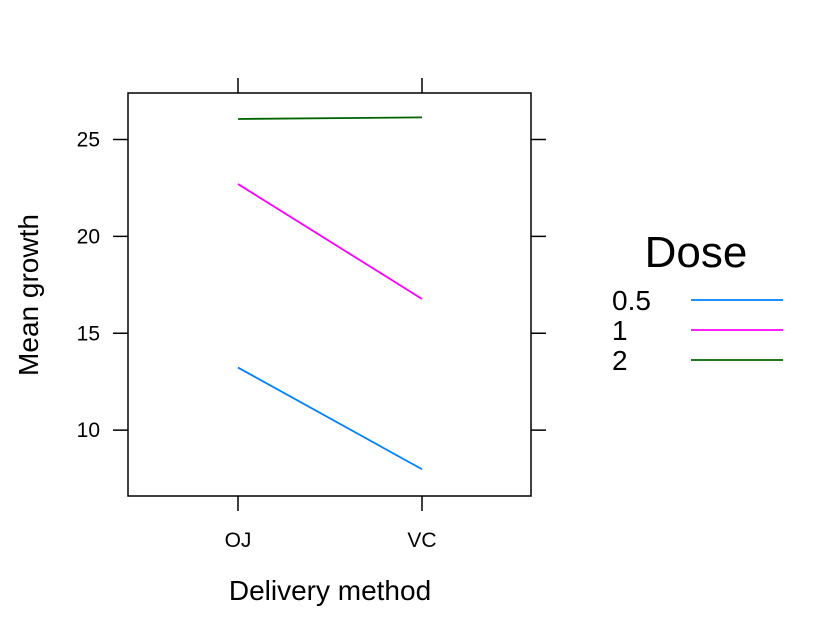 This screenshot has height=633, width=816. What do you see at coordinates (330, 418) in the screenshot?
I see `series-line-0.5` at bounding box center [330, 418].